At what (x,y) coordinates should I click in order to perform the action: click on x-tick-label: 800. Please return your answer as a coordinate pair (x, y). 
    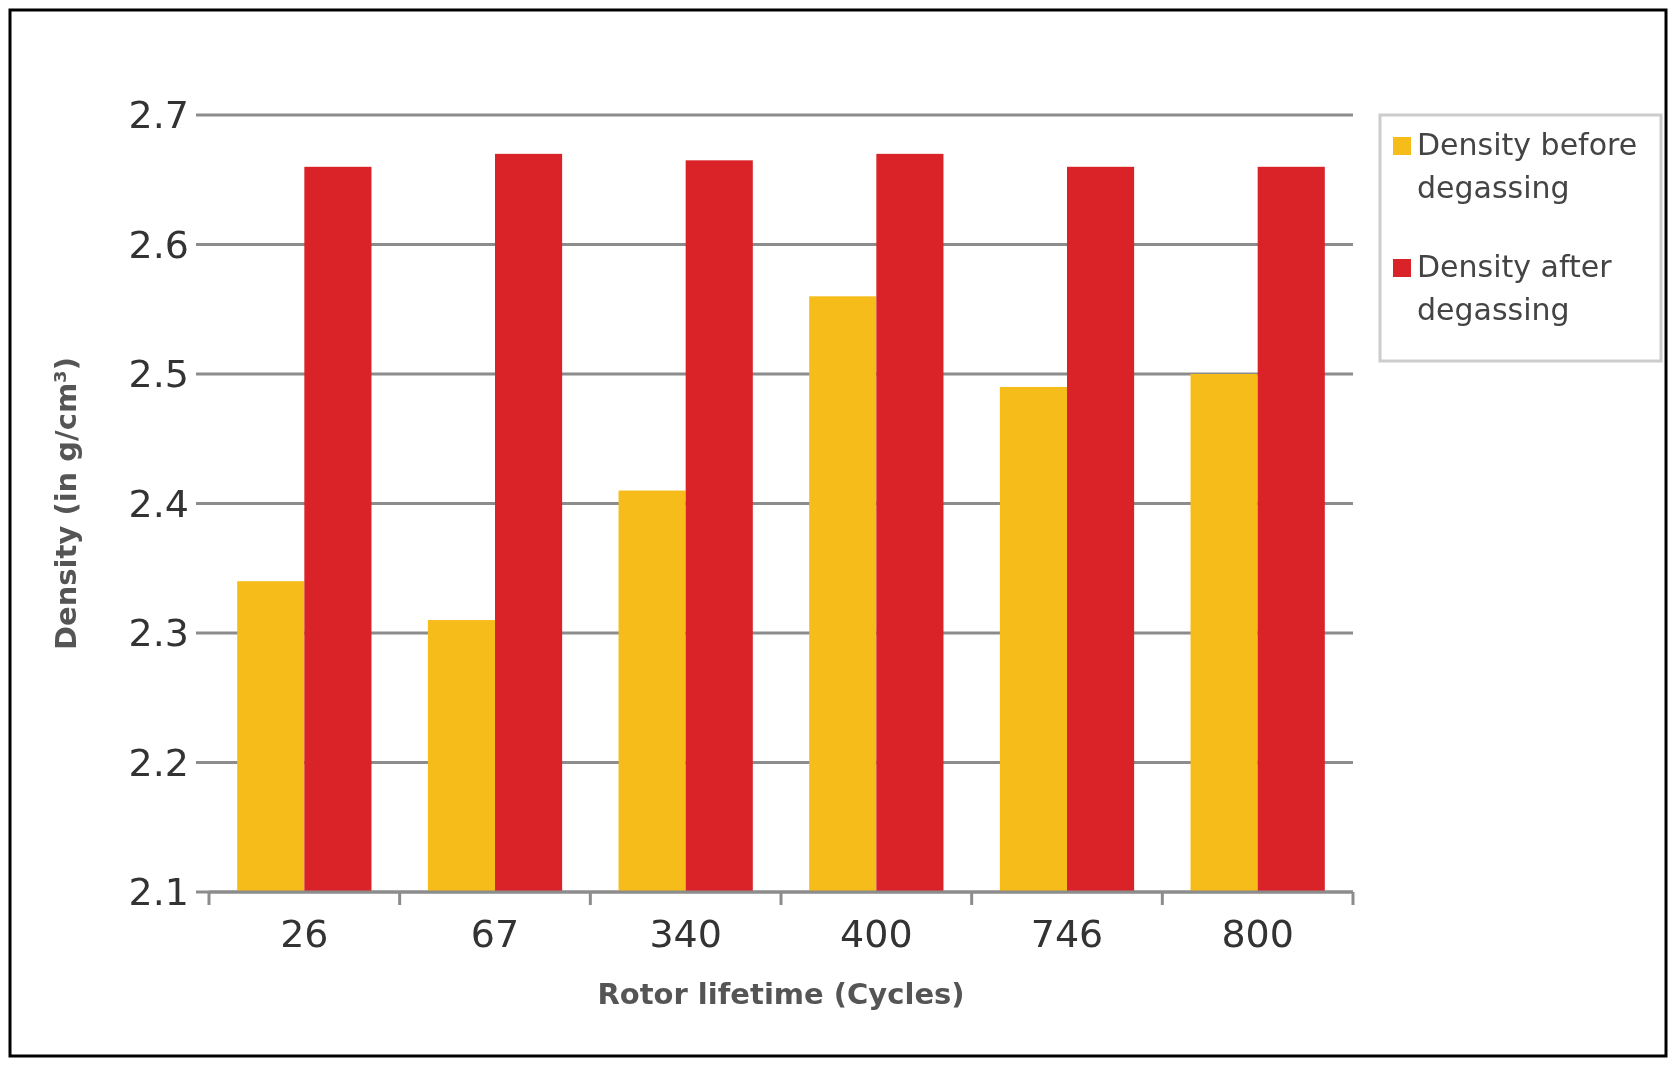
    Looking at the image, I should click on (1257, 934).